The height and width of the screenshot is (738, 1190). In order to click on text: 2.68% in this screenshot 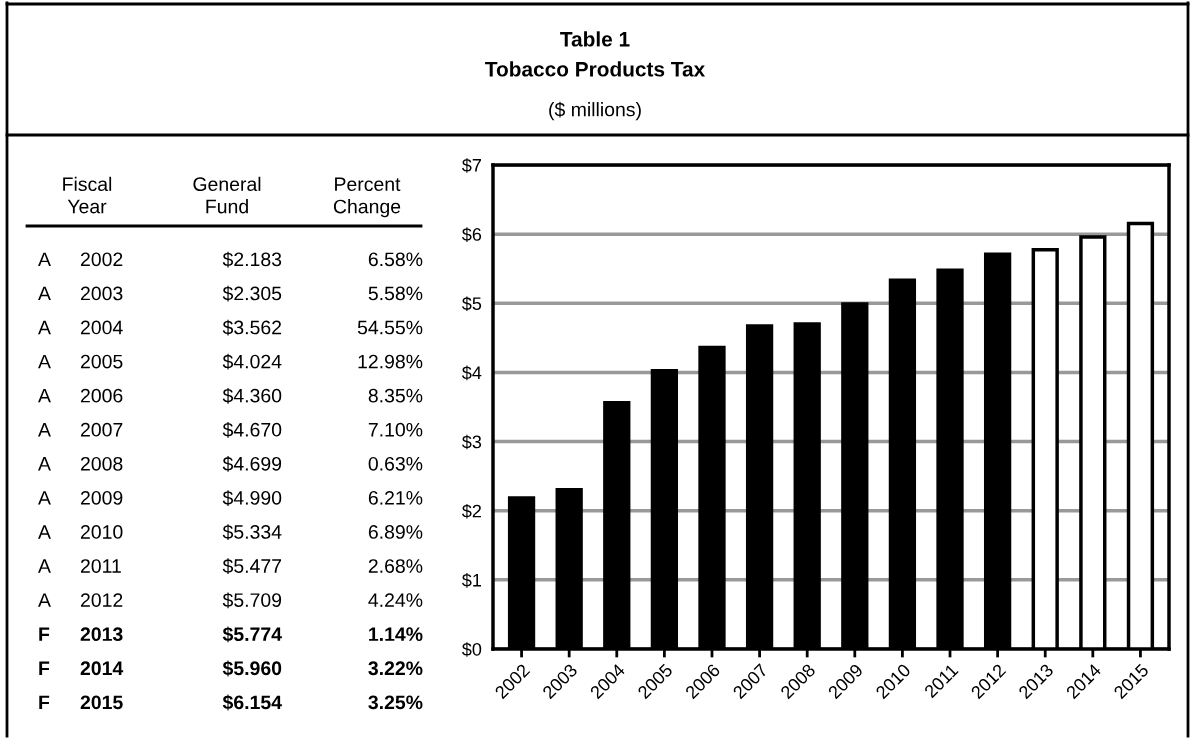, I will do `click(395, 566)`.